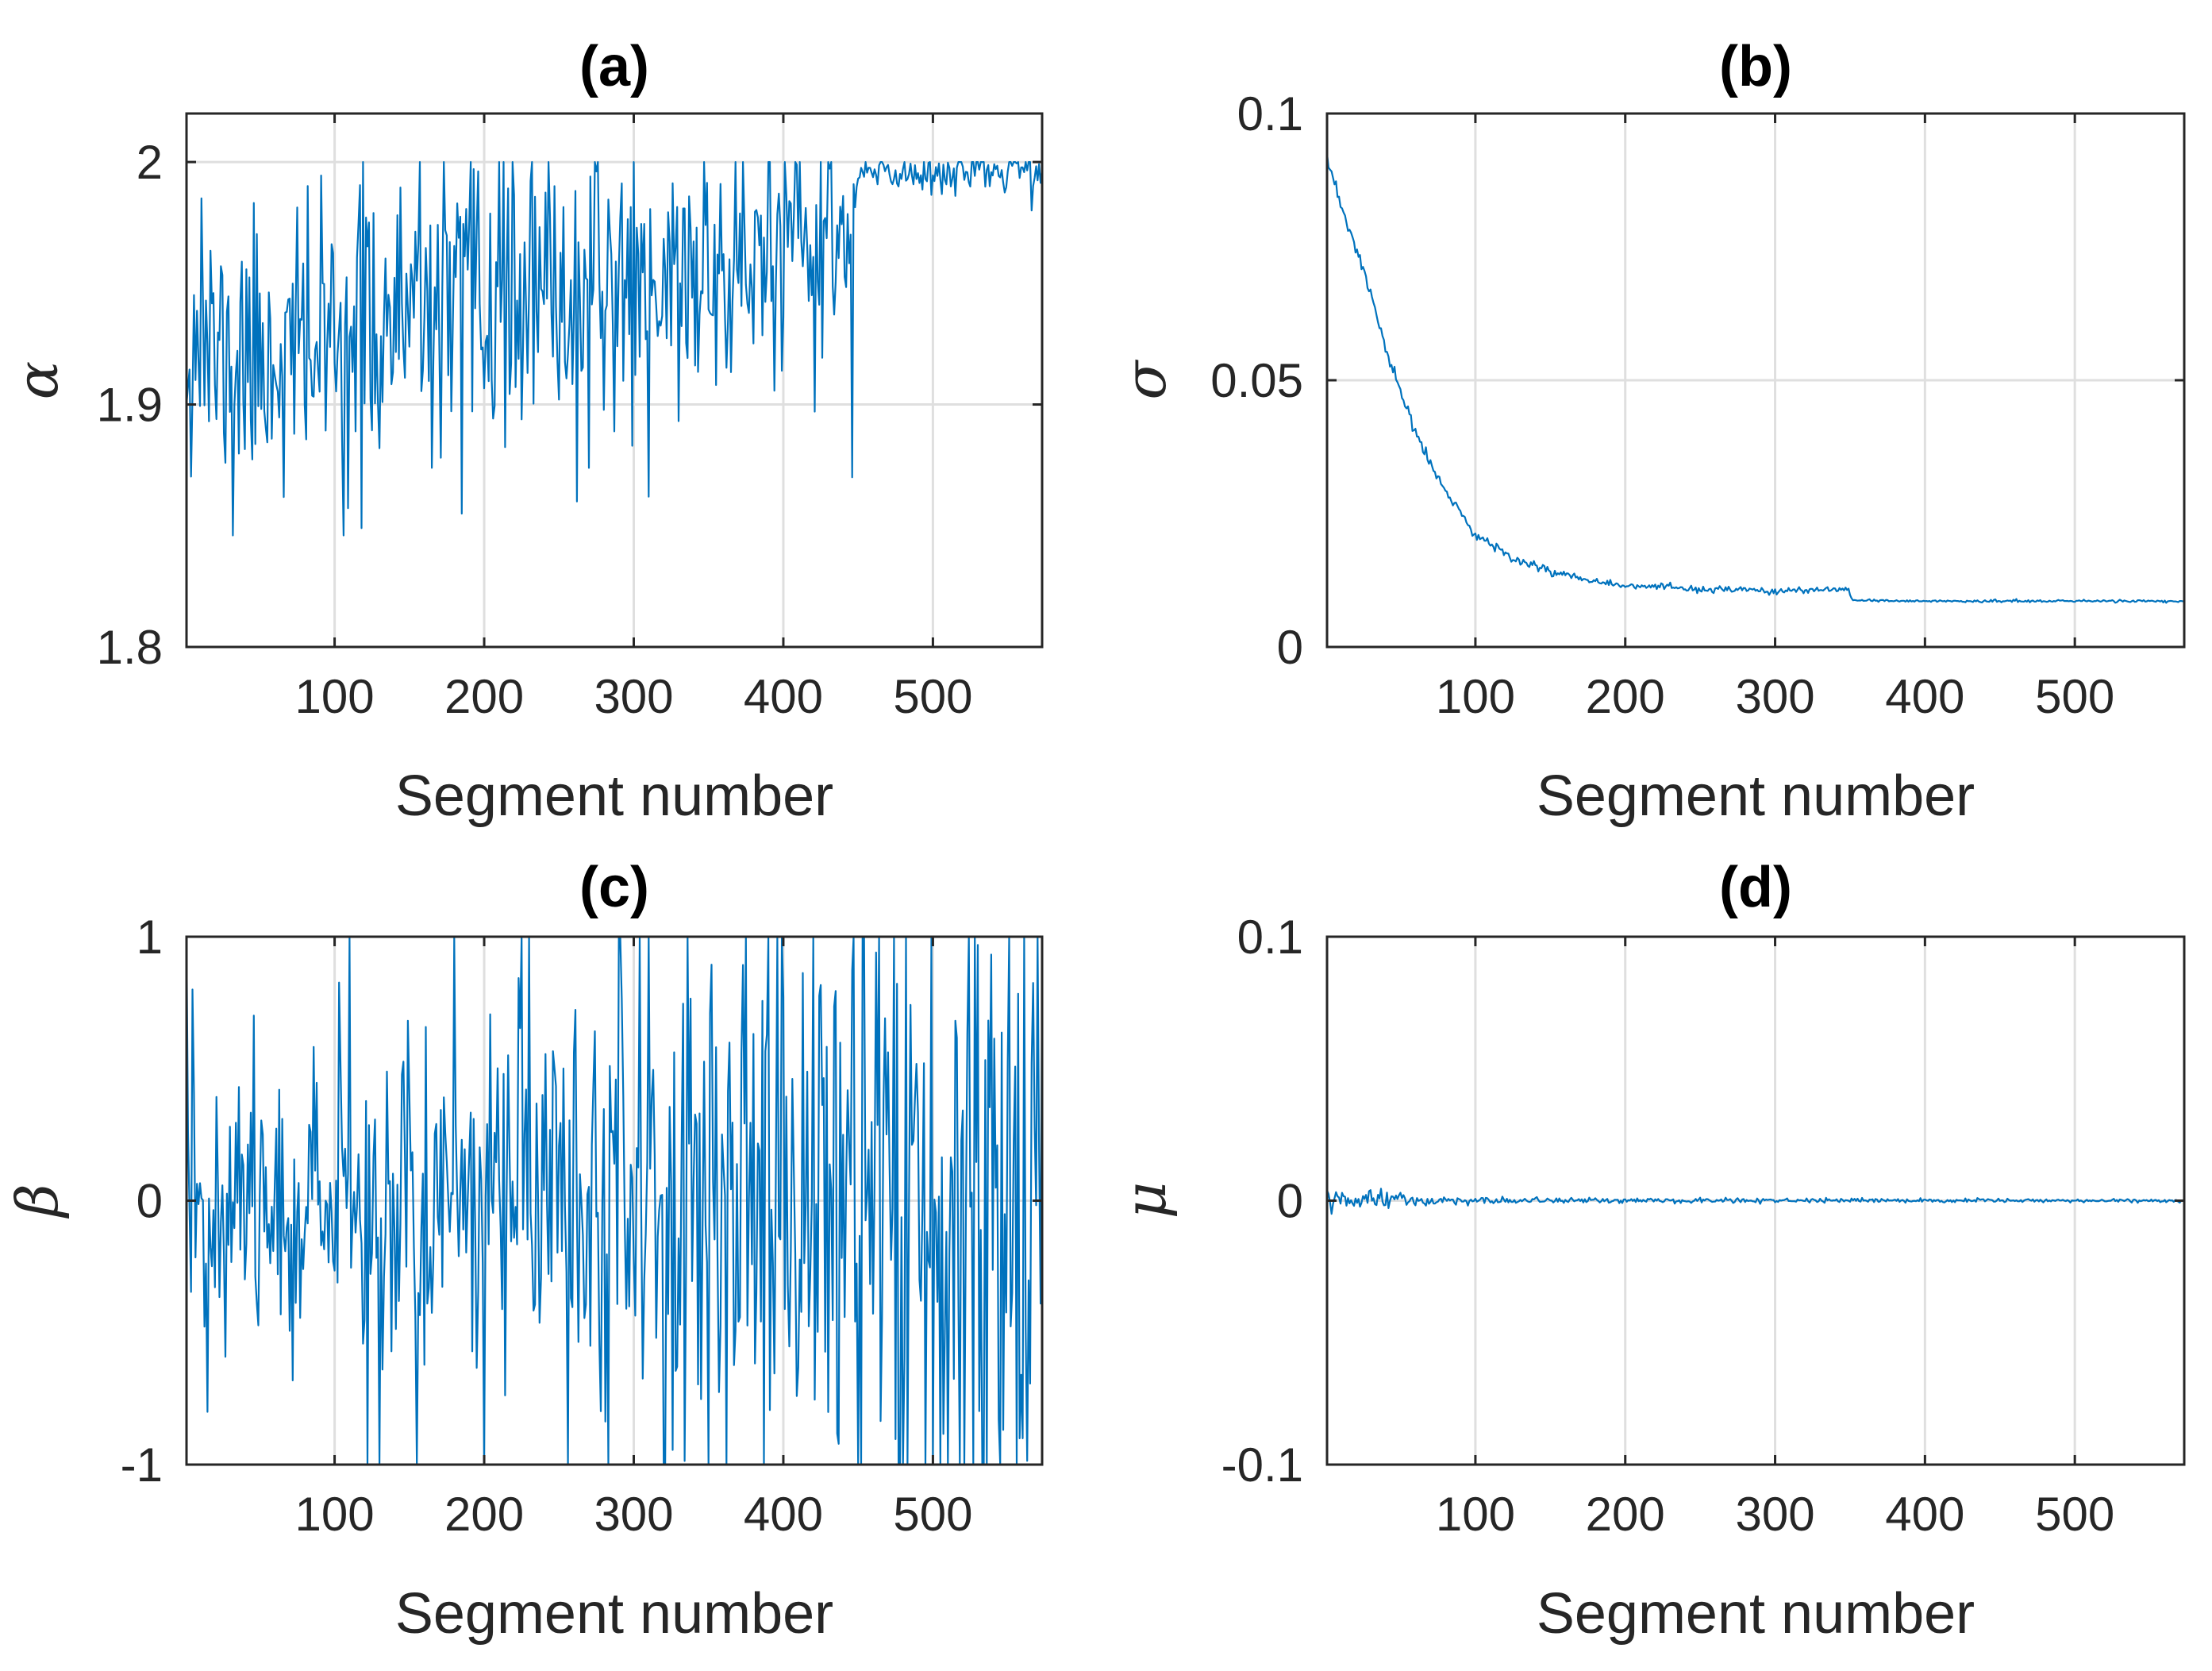  I want to click on panel-b-xtick-label-400: 400, so click(1924, 696).